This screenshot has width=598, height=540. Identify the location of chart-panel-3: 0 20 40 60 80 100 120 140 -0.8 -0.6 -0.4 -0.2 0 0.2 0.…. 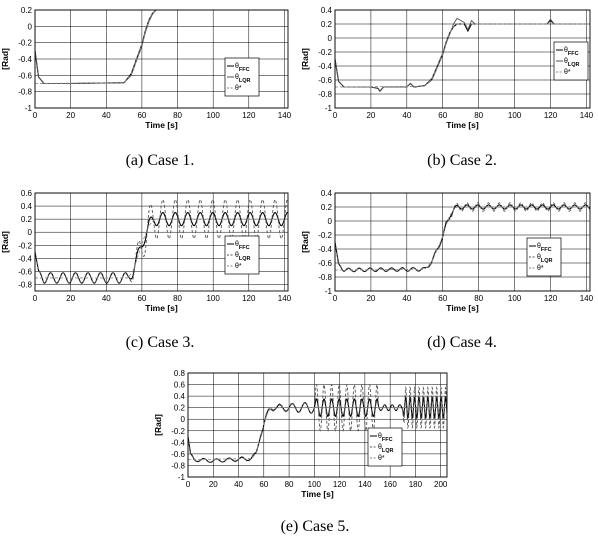
(146, 270).